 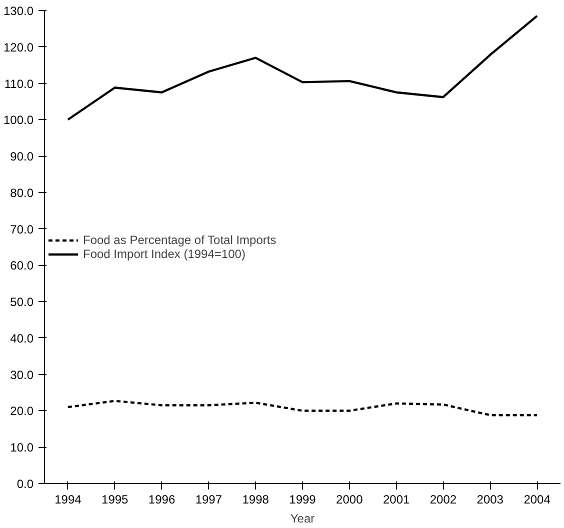 What do you see at coordinates (22, 375) in the screenshot?
I see `y-tick-label: 30.0` at bounding box center [22, 375].